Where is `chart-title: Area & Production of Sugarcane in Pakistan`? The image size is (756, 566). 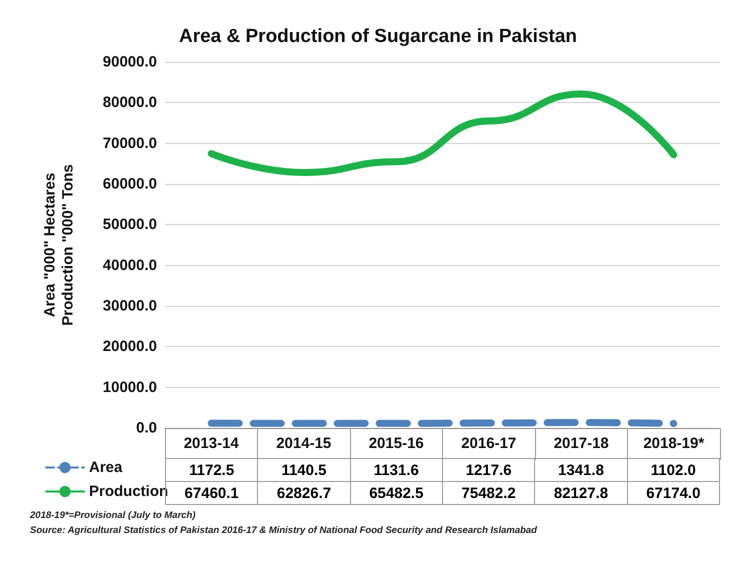 chart-title: Area & Production of Sugarcane in Pakistan is located at coordinates (378, 36).